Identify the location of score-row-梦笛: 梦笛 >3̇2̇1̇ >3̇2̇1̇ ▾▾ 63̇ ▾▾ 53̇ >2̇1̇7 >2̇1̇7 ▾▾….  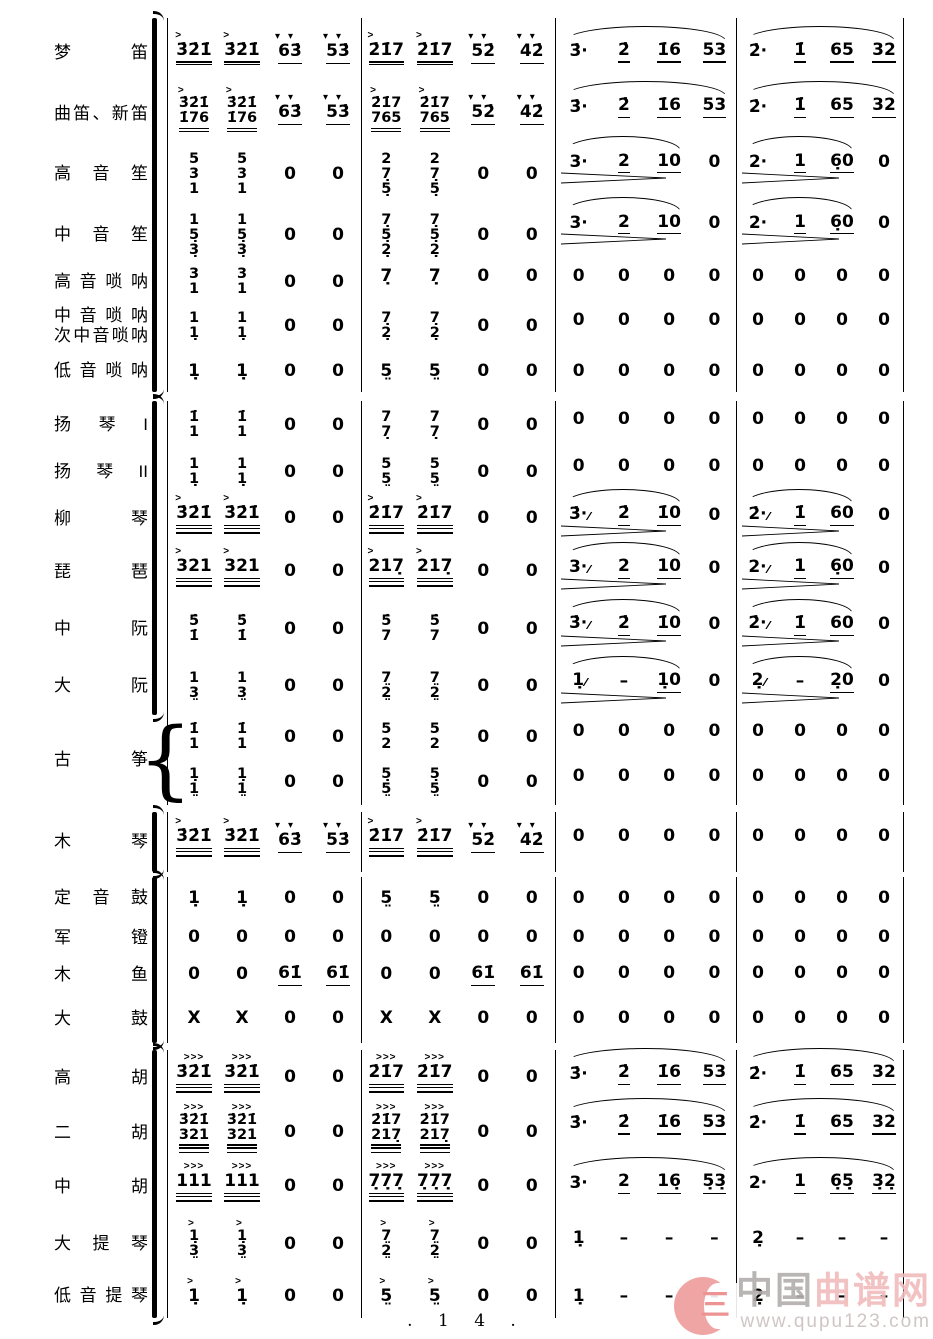
(466, 53).